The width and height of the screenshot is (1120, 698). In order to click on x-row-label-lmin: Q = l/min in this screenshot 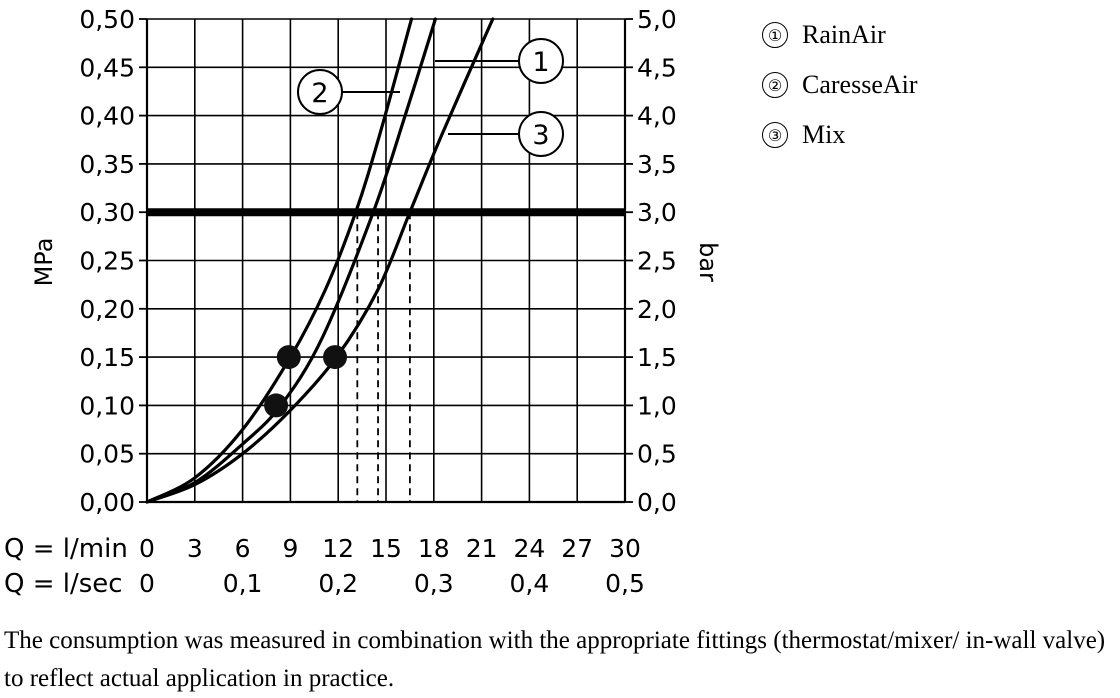, I will do `click(66, 549)`.